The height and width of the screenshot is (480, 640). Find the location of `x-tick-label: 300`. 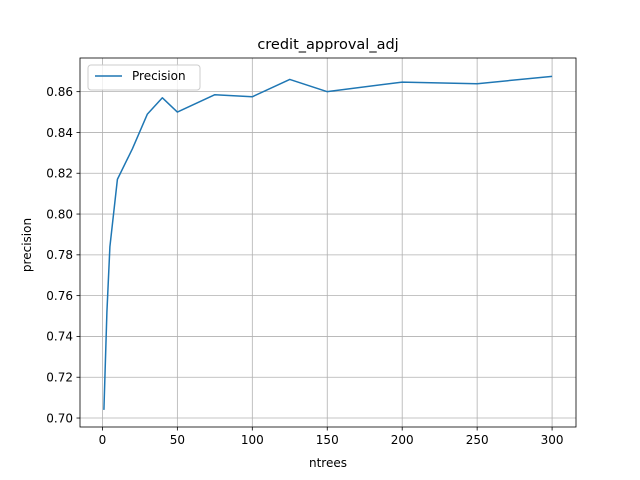

x-tick-label: 300 is located at coordinates (552, 440).